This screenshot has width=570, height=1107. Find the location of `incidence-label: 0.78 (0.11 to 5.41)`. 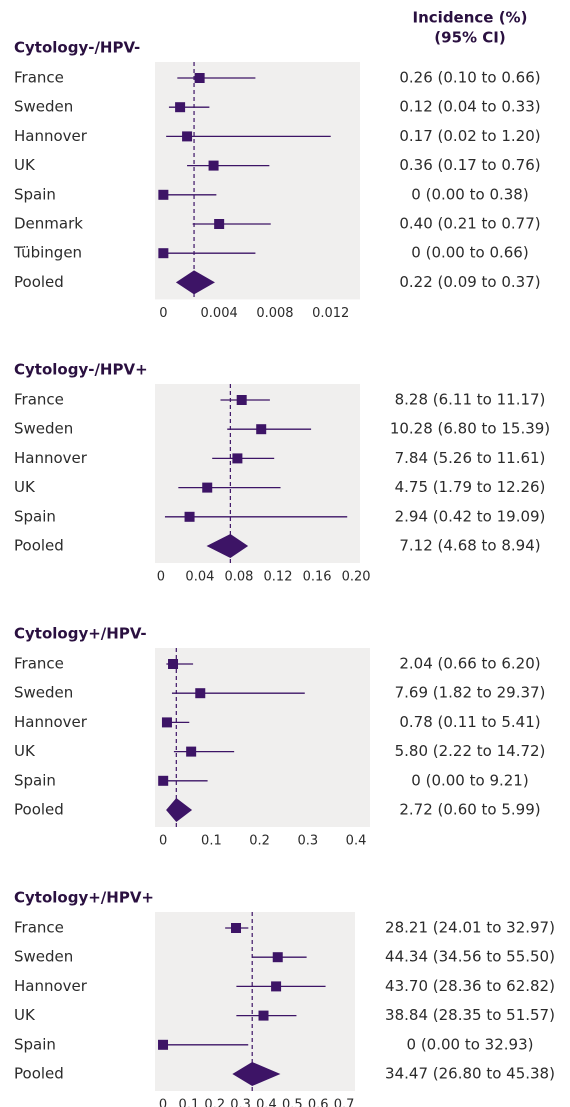

incidence-label: 0.78 (0.11 to 5.41) is located at coordinates (469, 722).